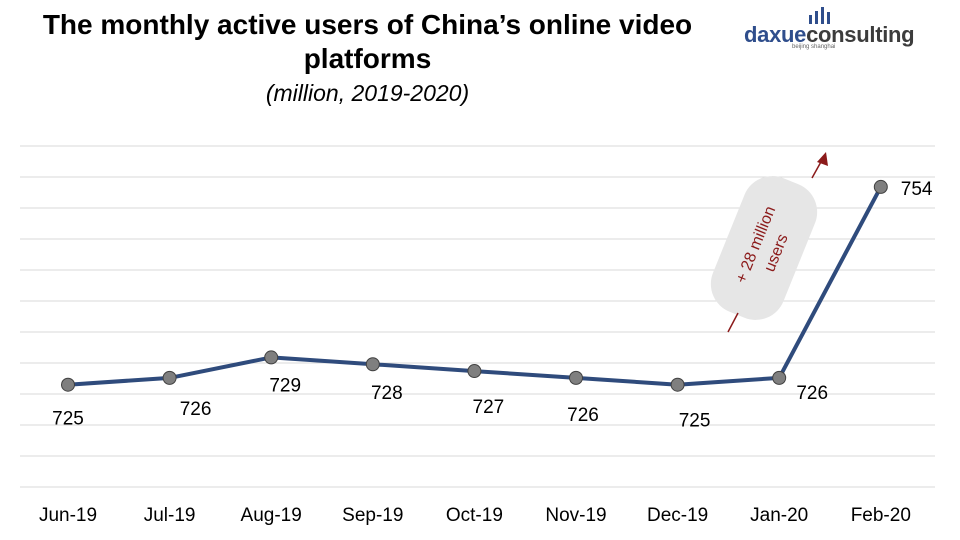 The height and width of the screenshot is (540, 960). Describe the element at coordinates (819, 15) in the screenshot. I see `logo-bars-icon` at that location.